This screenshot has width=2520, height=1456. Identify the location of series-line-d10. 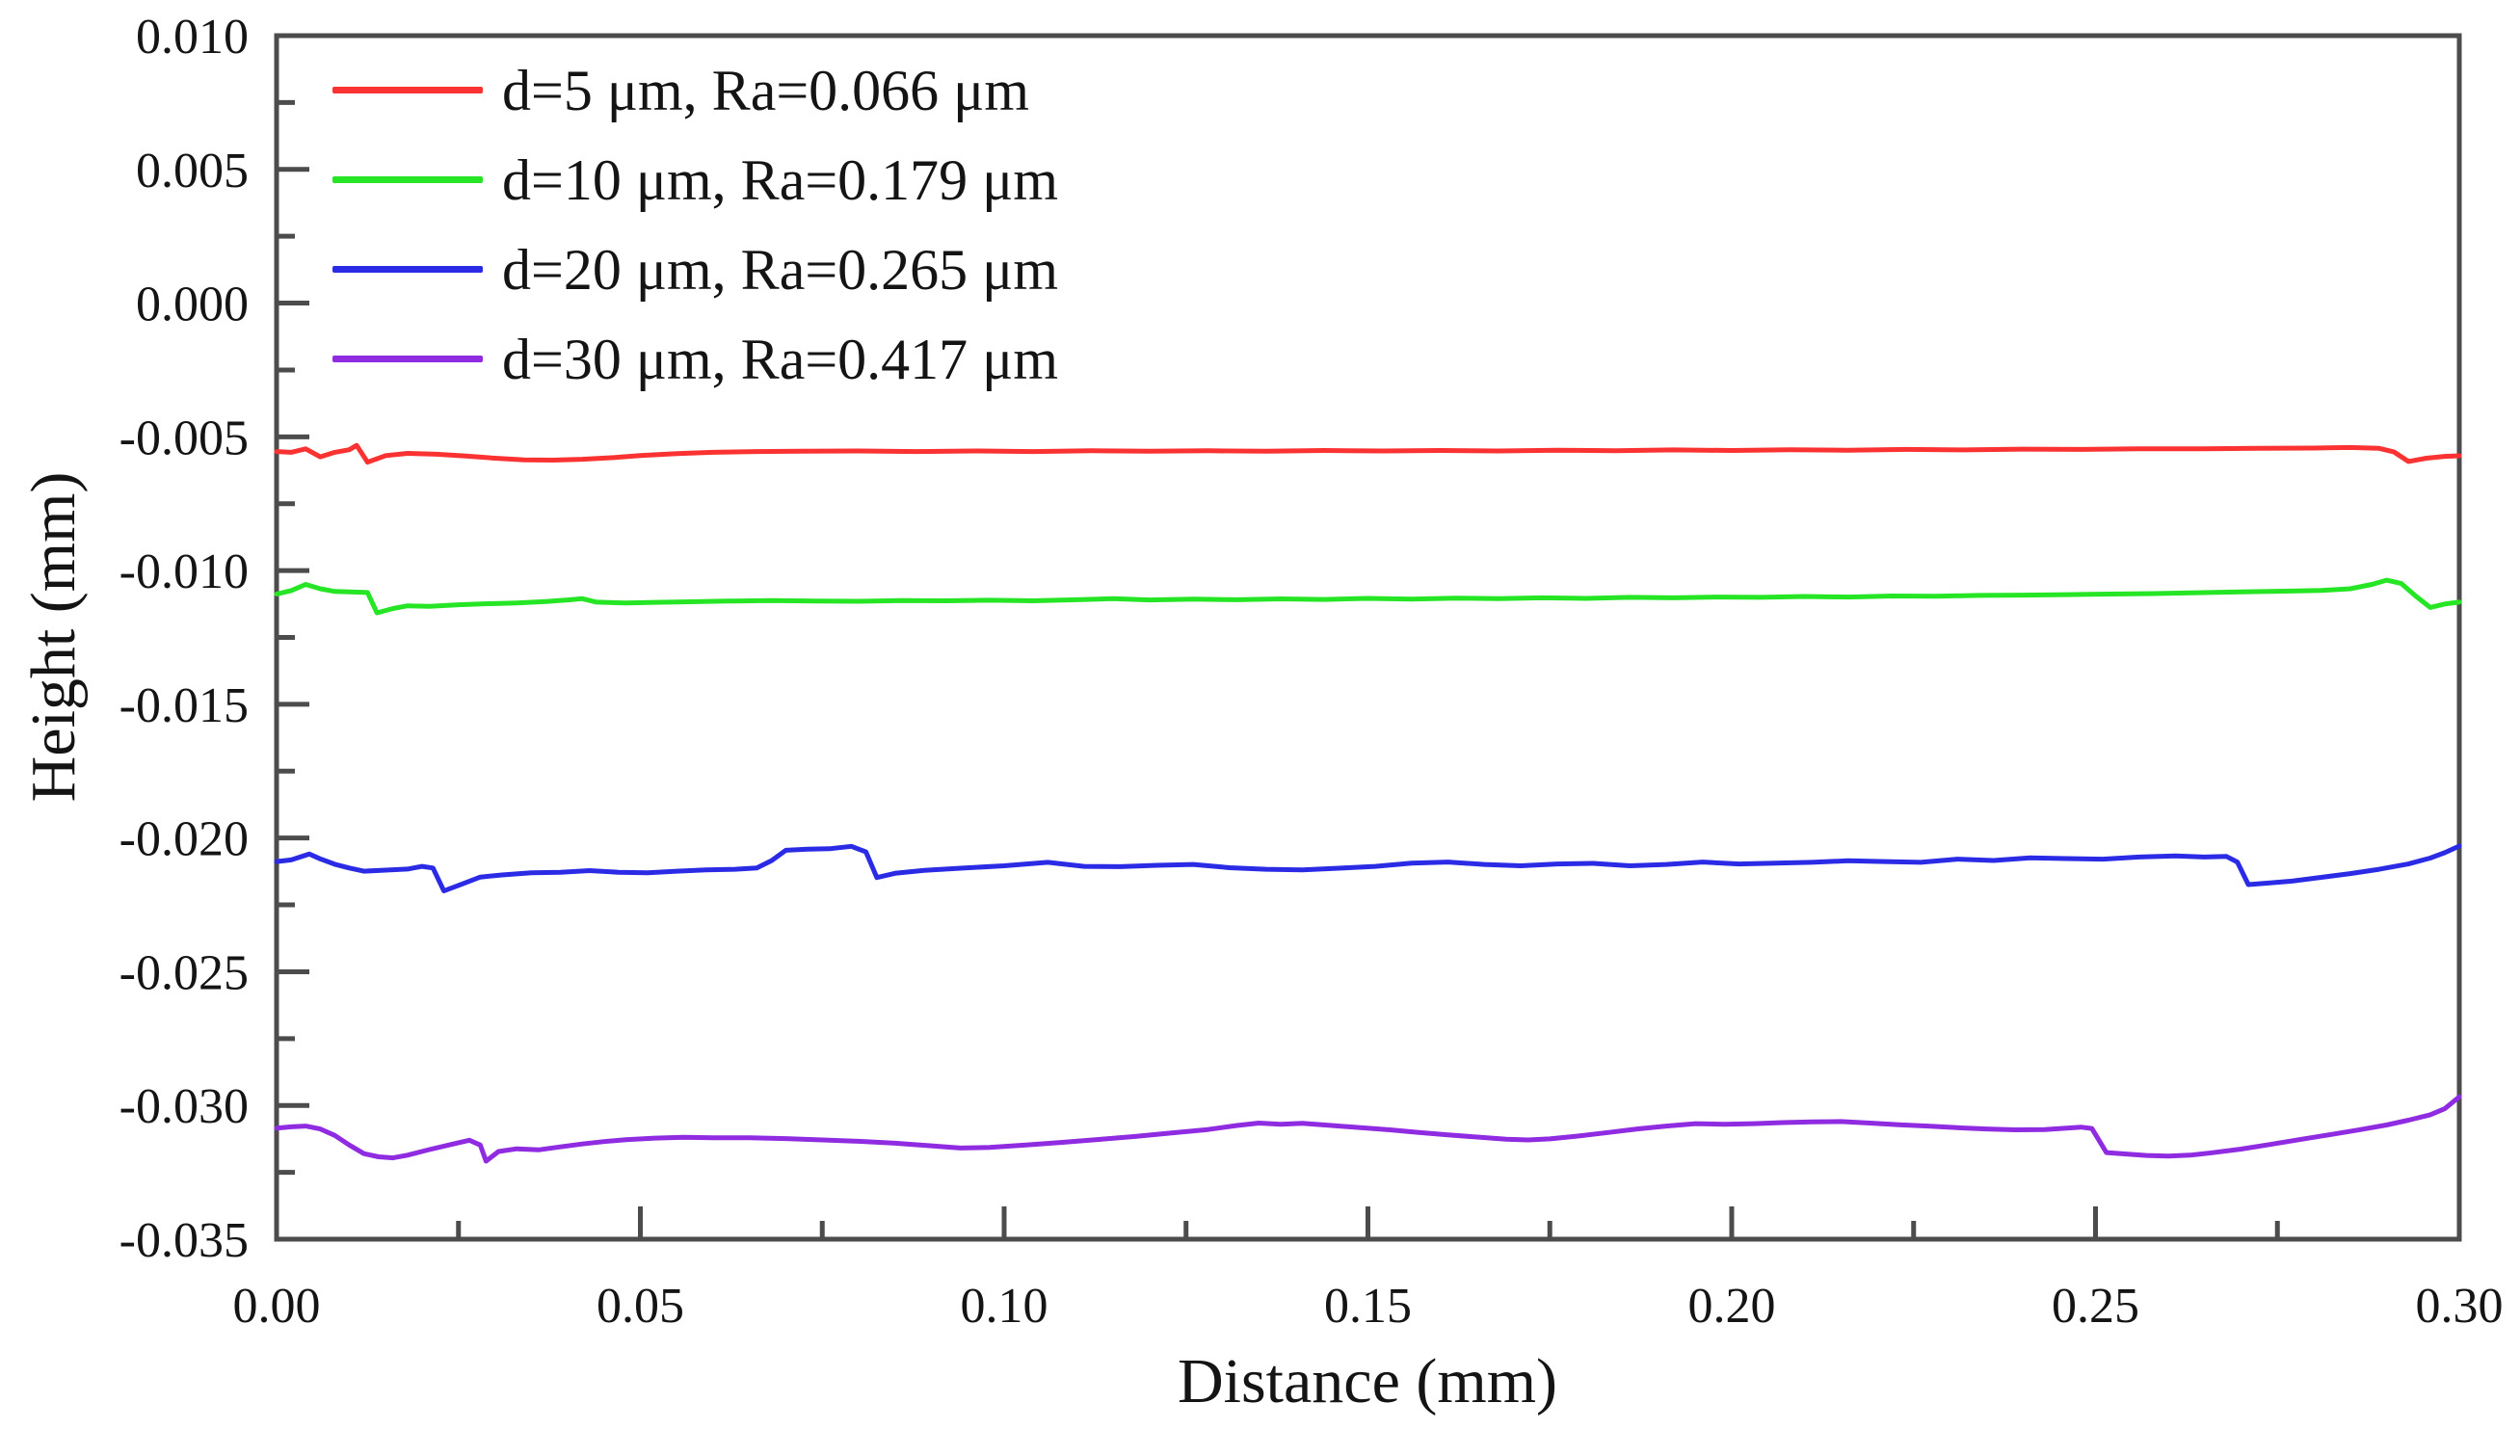
(1368, 597).